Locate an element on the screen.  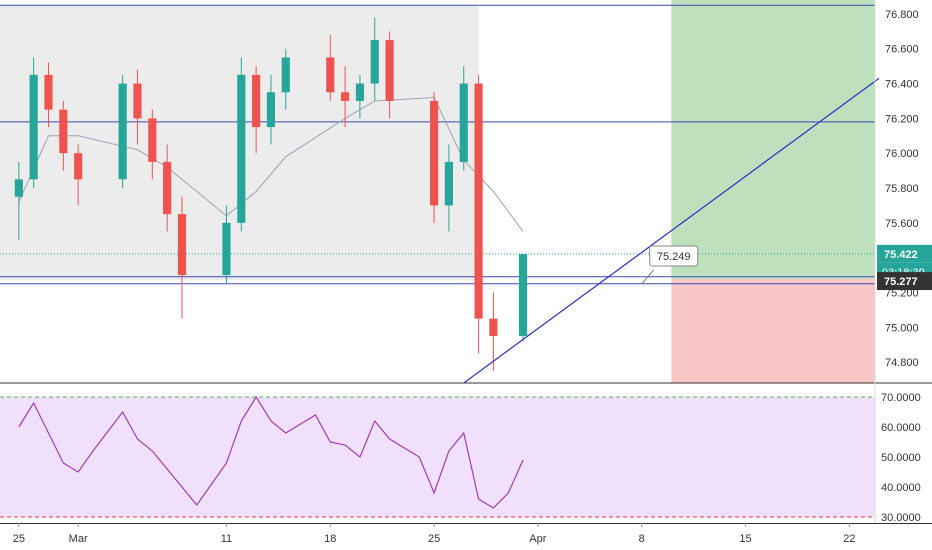
time-axis: 25 Mar 11 18 25 Apr 8 15 22 is located at coordinates (434, 534).